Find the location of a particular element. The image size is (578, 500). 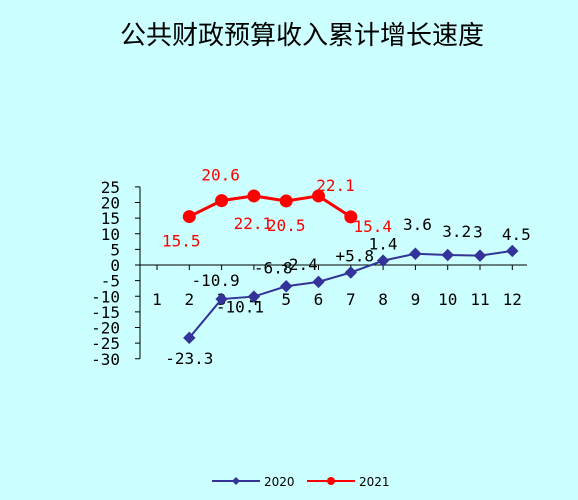

data-label-2020-5: -6.8 is located at coordinates (273, 267).